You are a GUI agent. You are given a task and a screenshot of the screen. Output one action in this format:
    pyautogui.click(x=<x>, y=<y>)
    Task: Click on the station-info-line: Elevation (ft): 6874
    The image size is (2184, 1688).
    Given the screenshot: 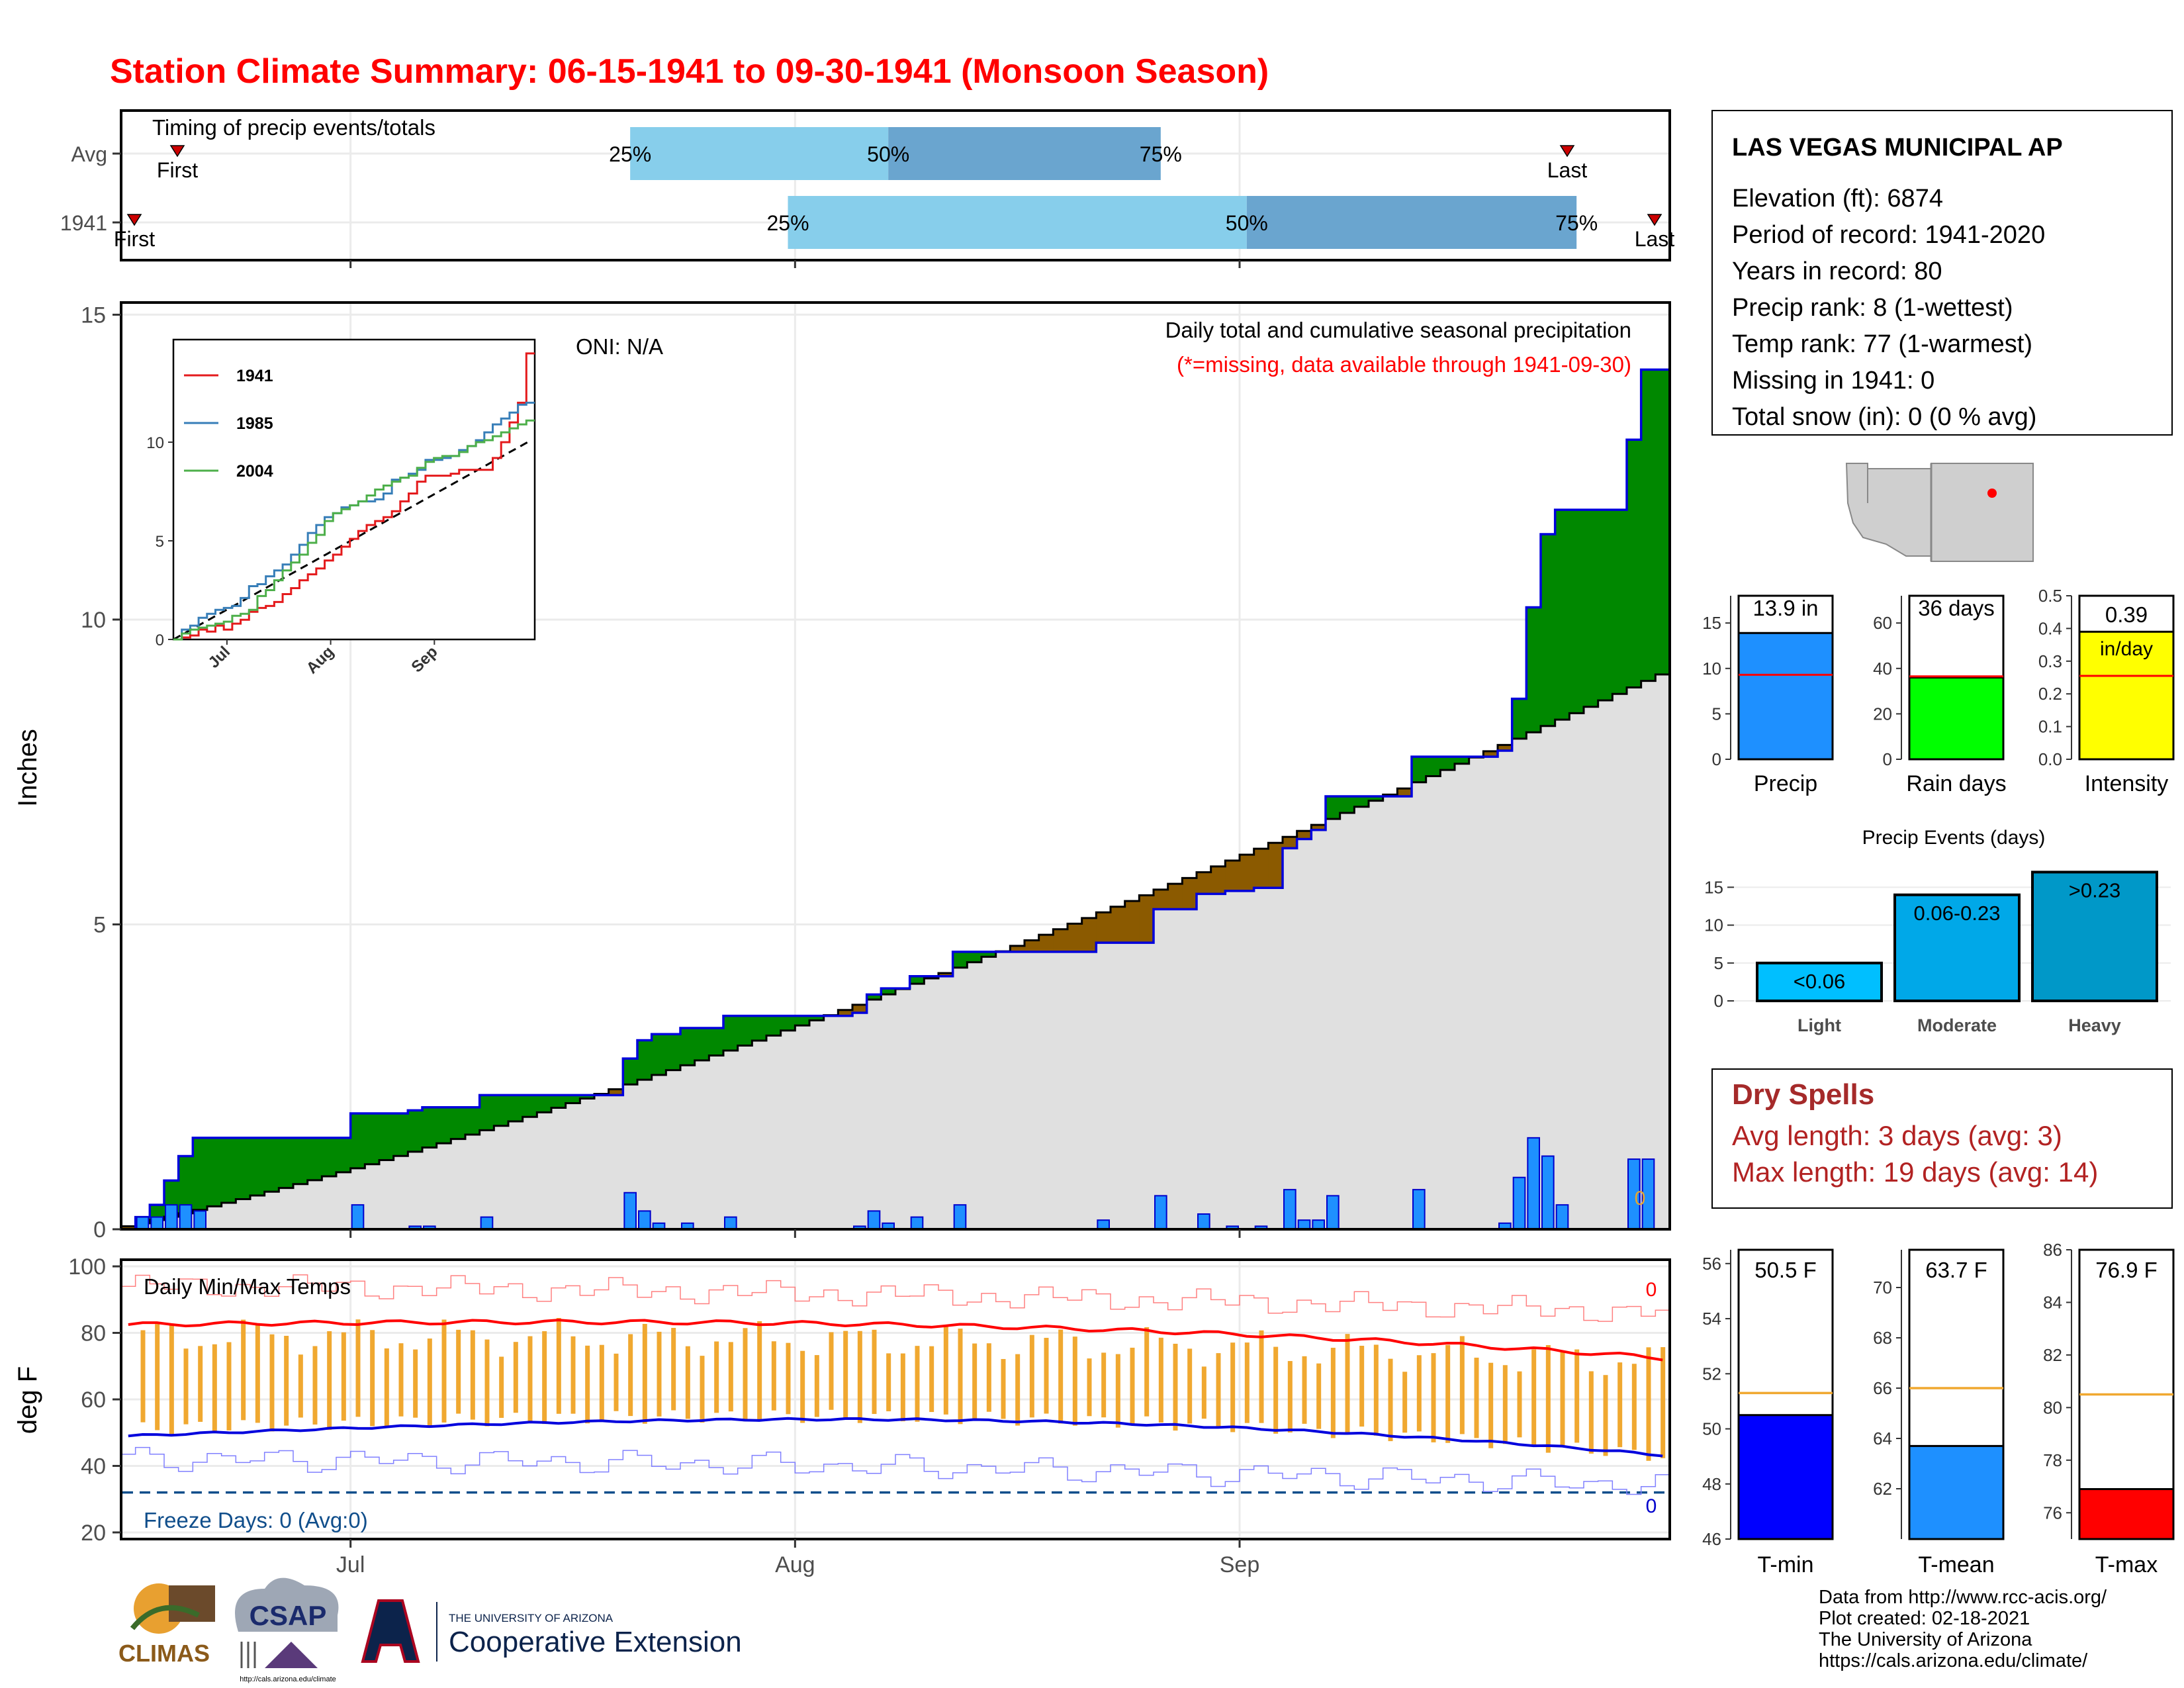 What is the action you would take?
    pyautogui.click(x=1837, y=198)
    